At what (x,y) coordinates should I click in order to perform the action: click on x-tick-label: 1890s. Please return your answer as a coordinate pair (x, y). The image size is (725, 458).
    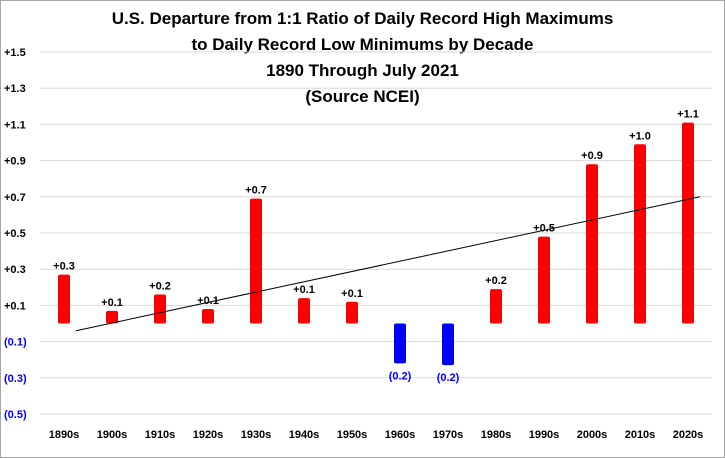
    Looking at the image, I should click on (64, 435).